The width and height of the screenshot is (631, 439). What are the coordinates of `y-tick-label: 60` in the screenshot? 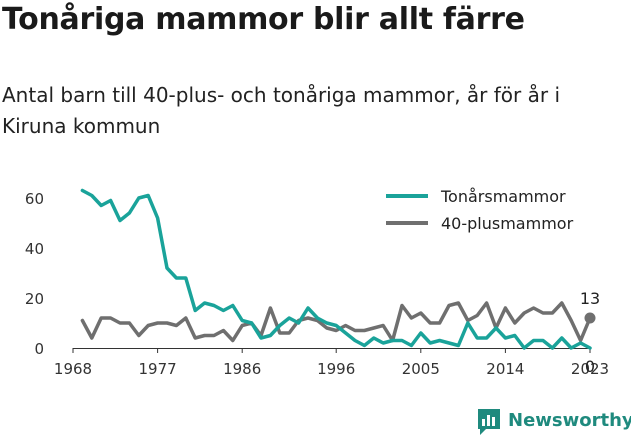 It's located at (34, 199).